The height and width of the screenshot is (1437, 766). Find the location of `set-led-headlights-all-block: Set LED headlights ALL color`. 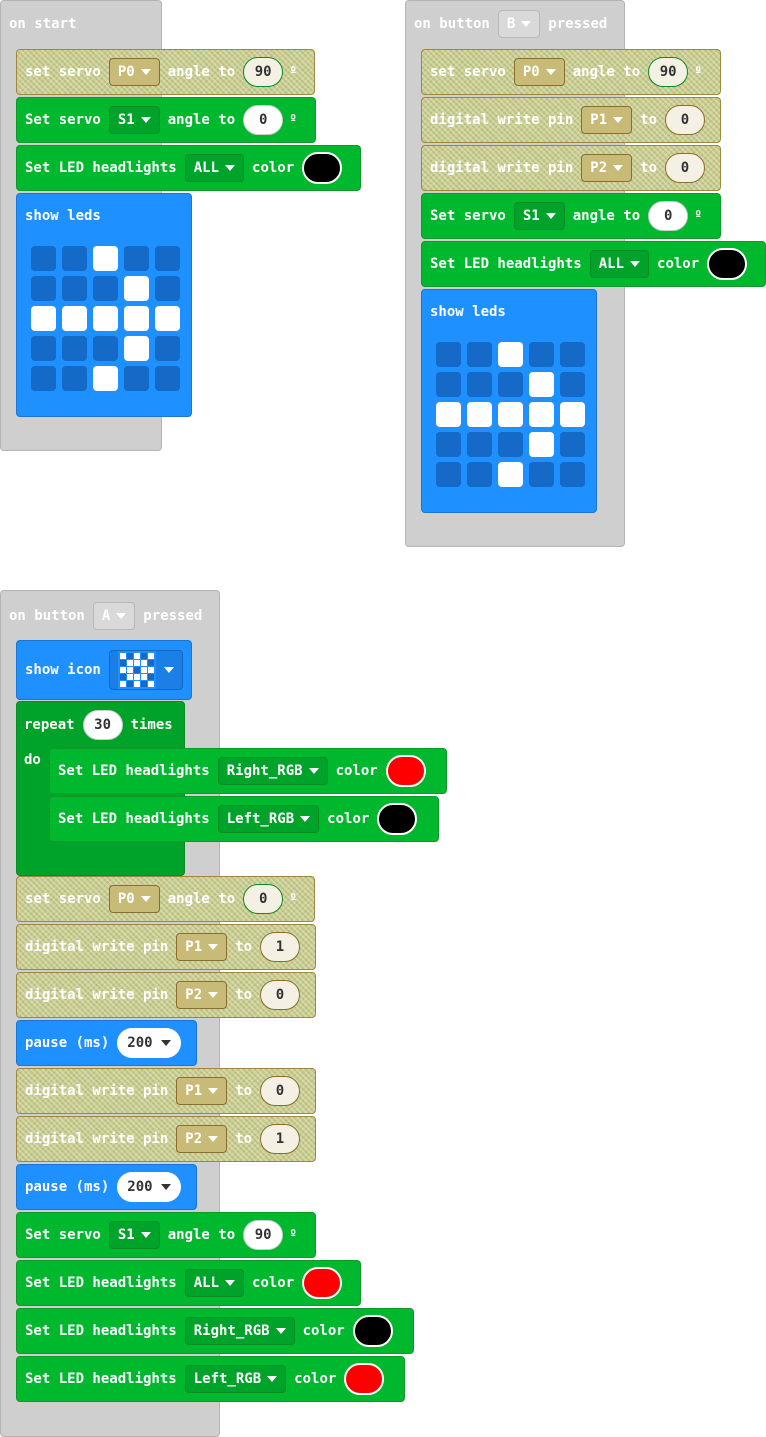

set-led-headlights-all-block: Set LED headlights ALL color is located at coordinates (188, 1283).